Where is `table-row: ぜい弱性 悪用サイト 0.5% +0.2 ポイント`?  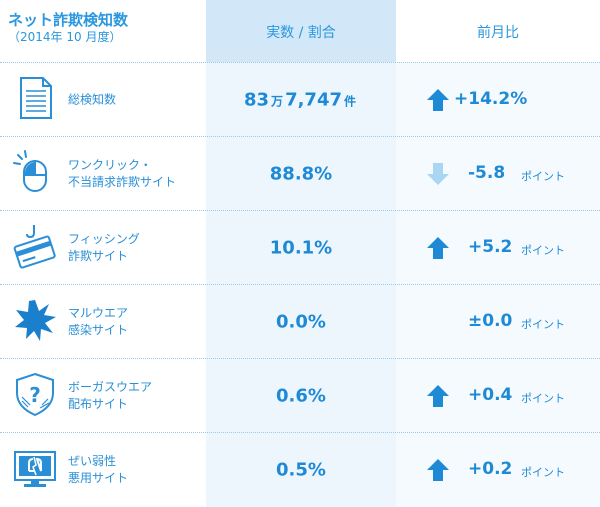 table-row: ぜい弱性 悪用サイト 0.5% +0.2 ポイント is located at coordinates (300, 469).